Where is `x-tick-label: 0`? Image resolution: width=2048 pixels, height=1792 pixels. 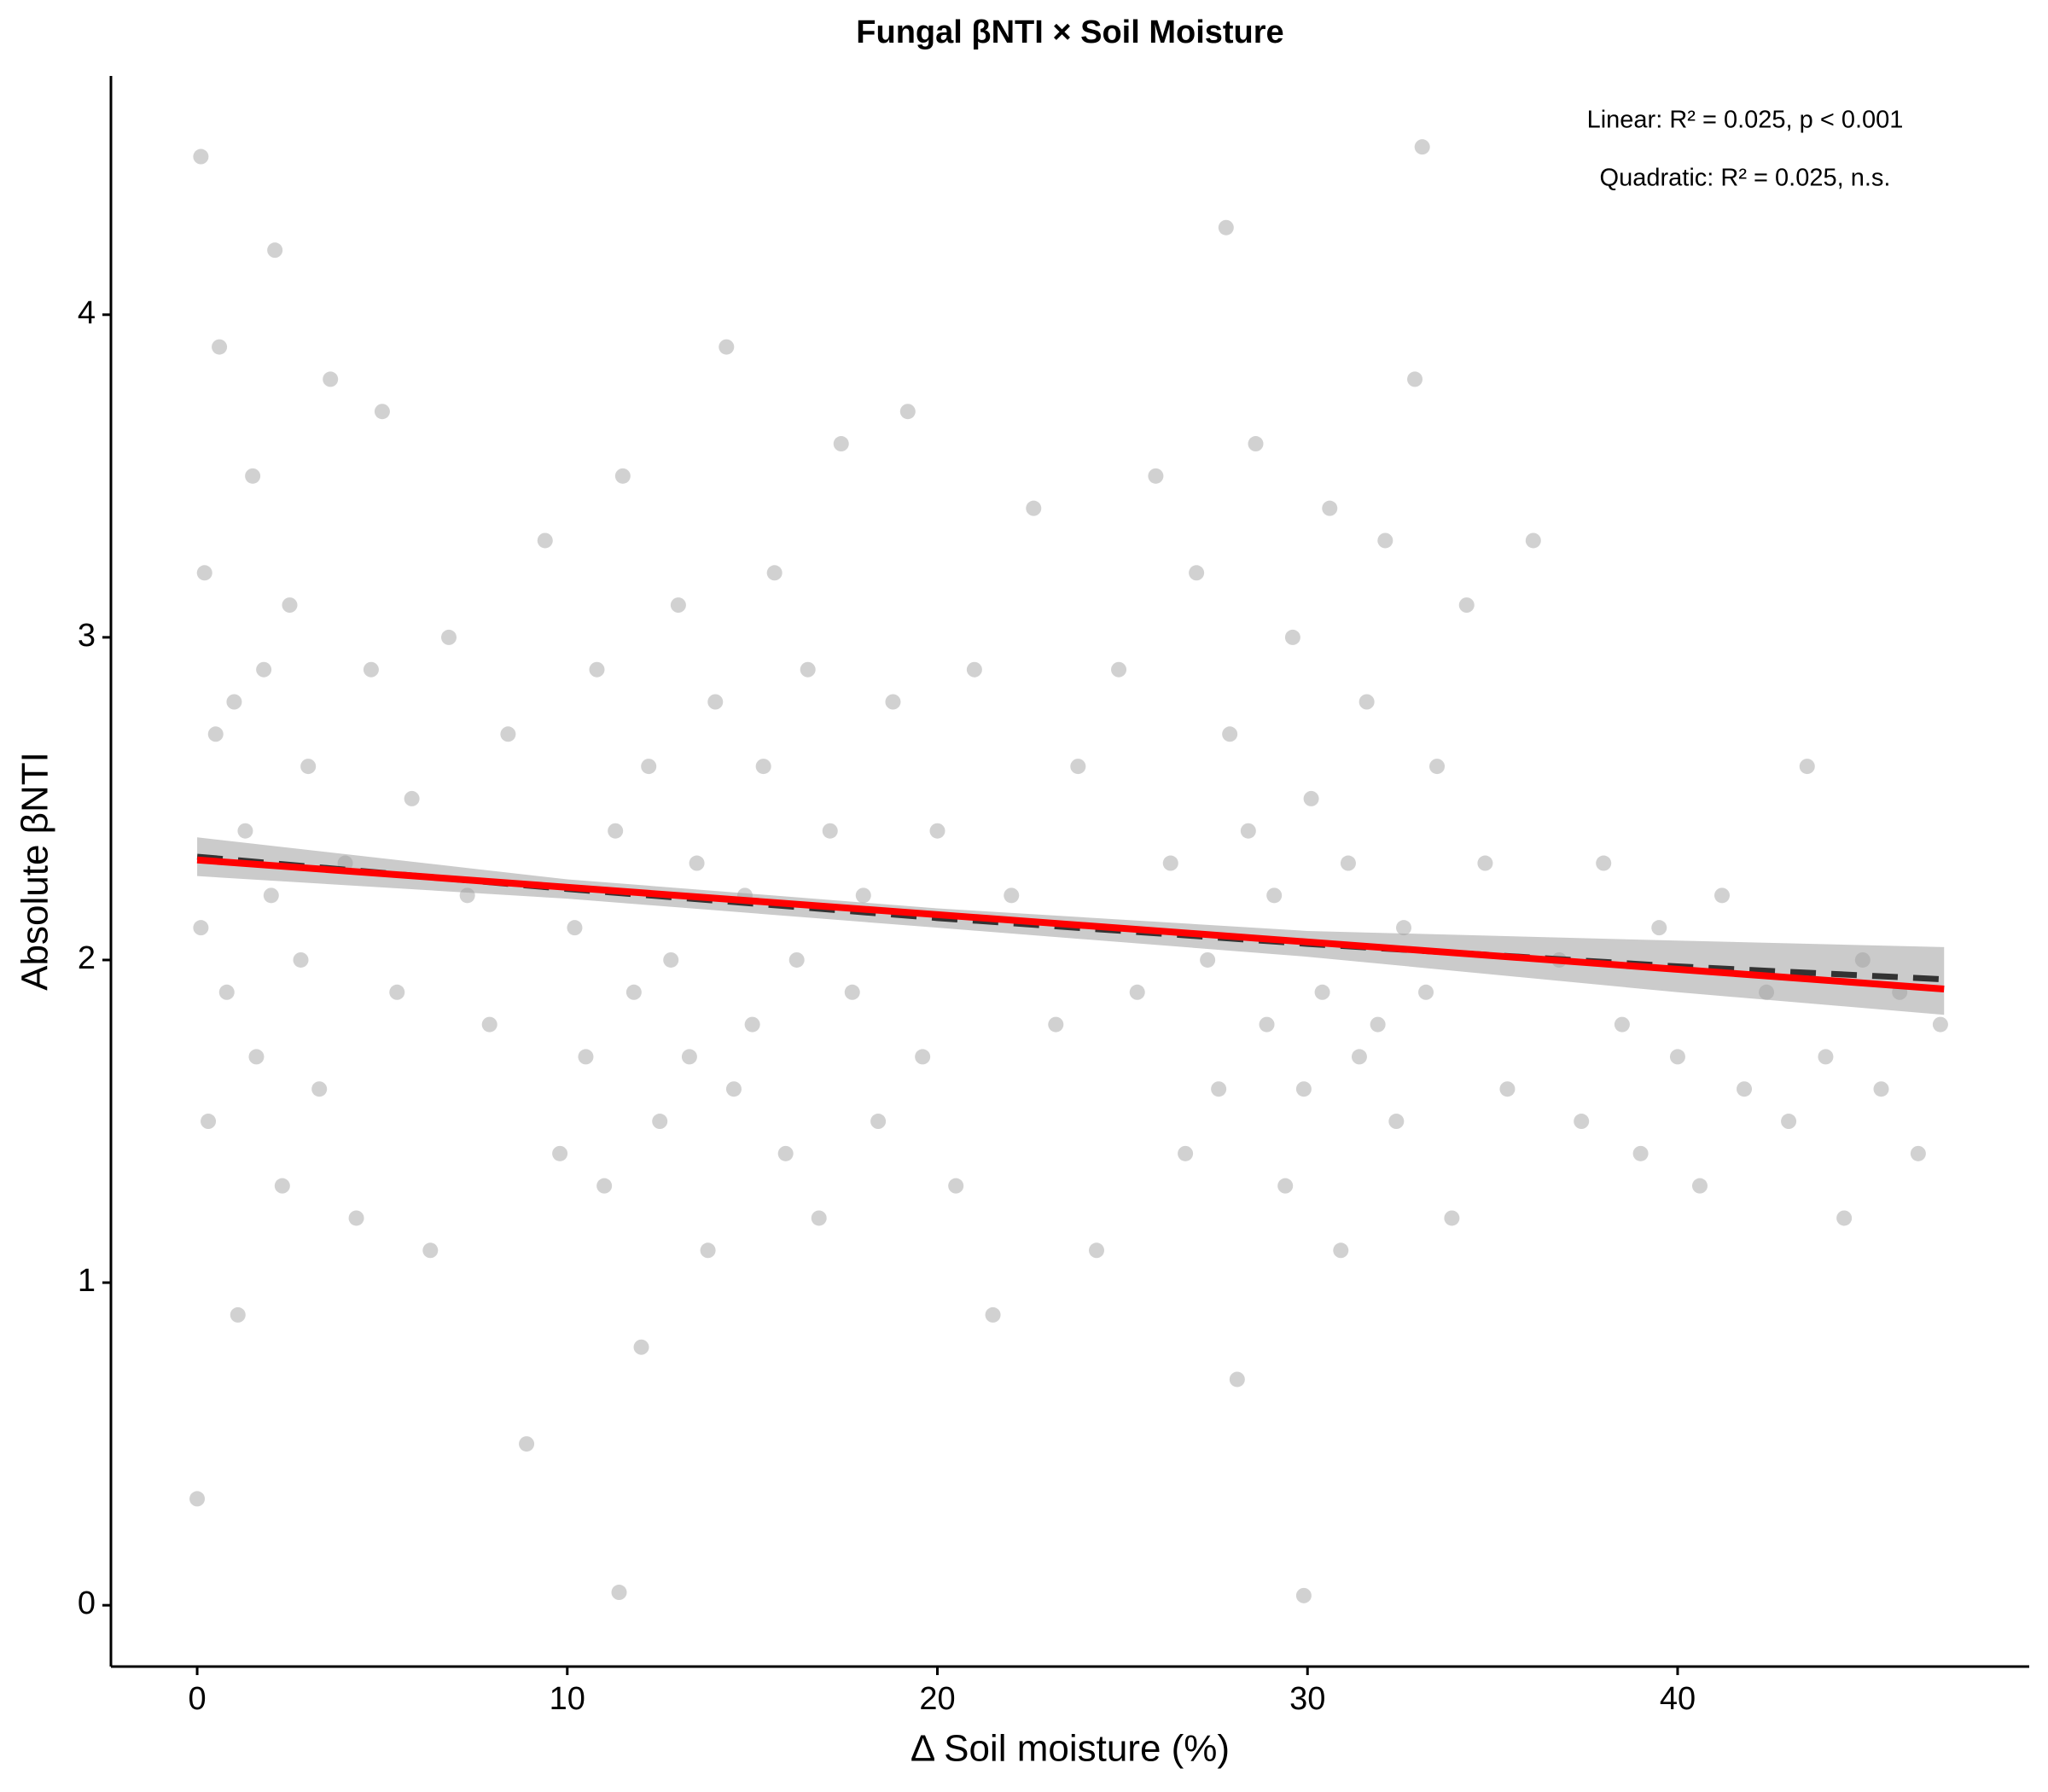 x-tick-label: 0 is located at coordinates (197, 1699).